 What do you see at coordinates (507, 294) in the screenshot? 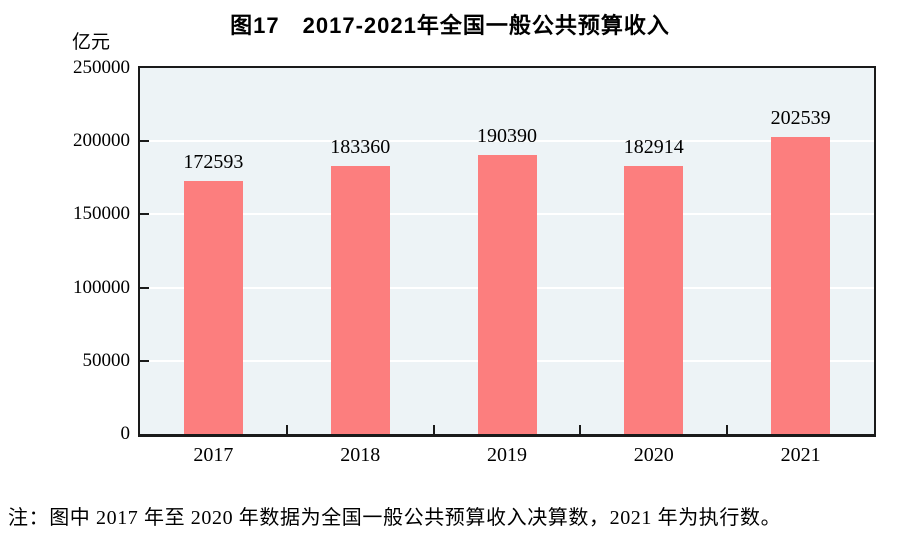
I see `bar-2019` at bounding box center [507, 294].